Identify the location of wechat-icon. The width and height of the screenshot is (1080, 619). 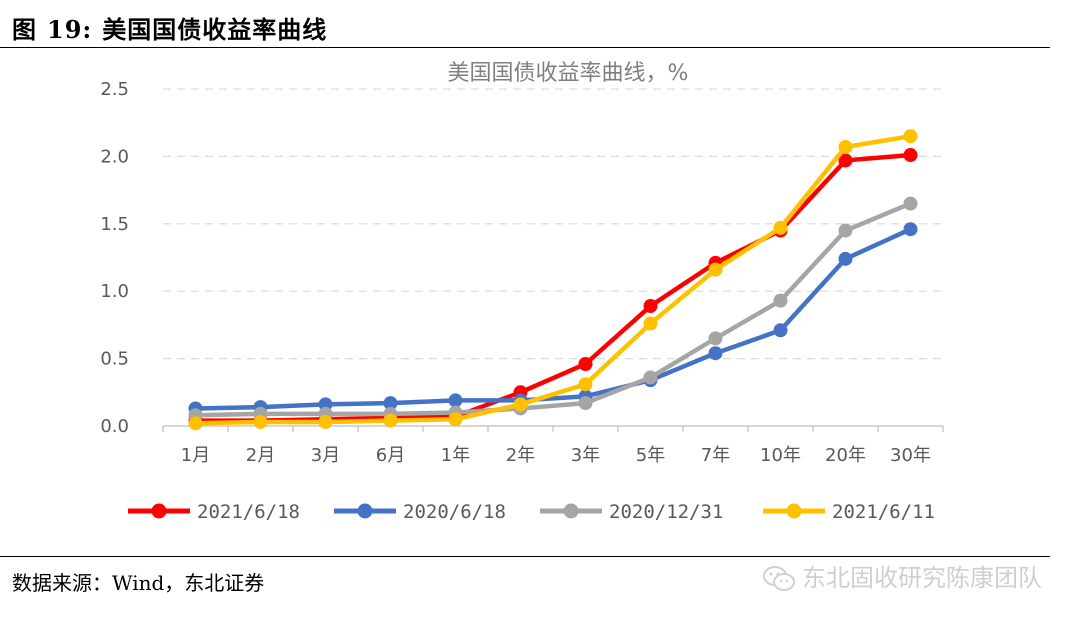
(779, 578).